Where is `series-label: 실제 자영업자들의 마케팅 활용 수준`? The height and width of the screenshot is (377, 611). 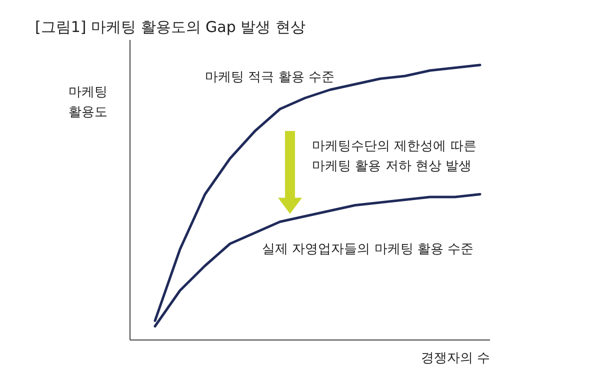
series-label: 실제 자영업자들의 마케팅 활용 수준 is located at coordinates (368, 249).